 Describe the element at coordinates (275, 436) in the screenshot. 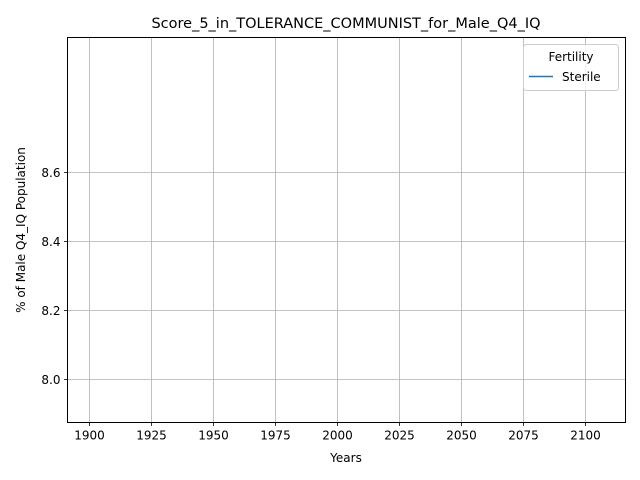

I see `x-tick-label: 1975` at that location.